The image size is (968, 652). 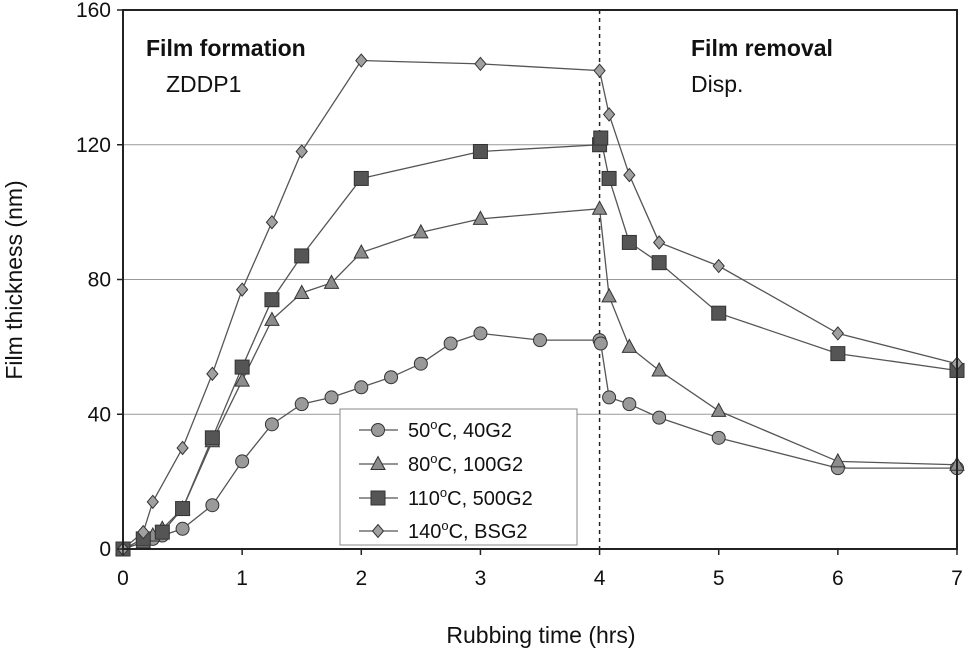 What do you see at coordinates (378, 498) in the screenshot?
I see `legend-marker-square` at bounding box center [378, 498].